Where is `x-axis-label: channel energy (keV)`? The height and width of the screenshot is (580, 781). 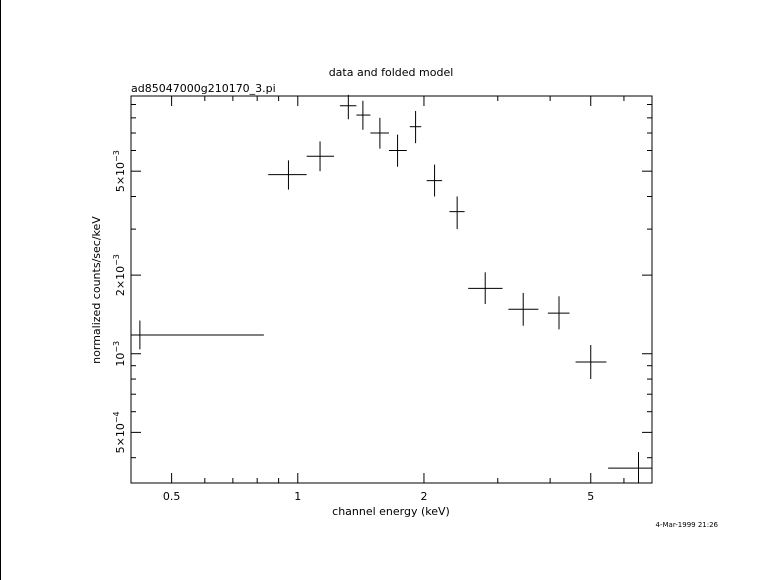
x-axis-label: channel energy (keV) is located at coordinates (391, 511).